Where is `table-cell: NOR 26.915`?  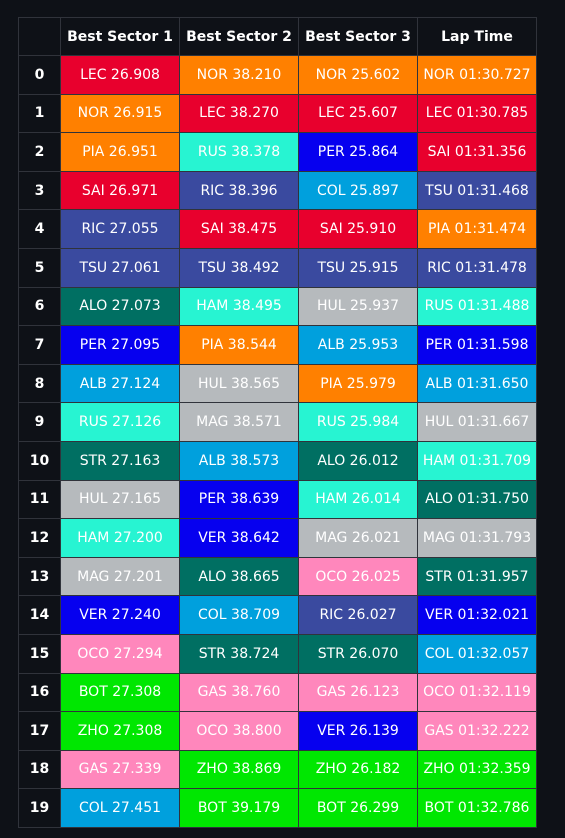 table-cell: NOR 26.915 is located at coordinates (120, 113).